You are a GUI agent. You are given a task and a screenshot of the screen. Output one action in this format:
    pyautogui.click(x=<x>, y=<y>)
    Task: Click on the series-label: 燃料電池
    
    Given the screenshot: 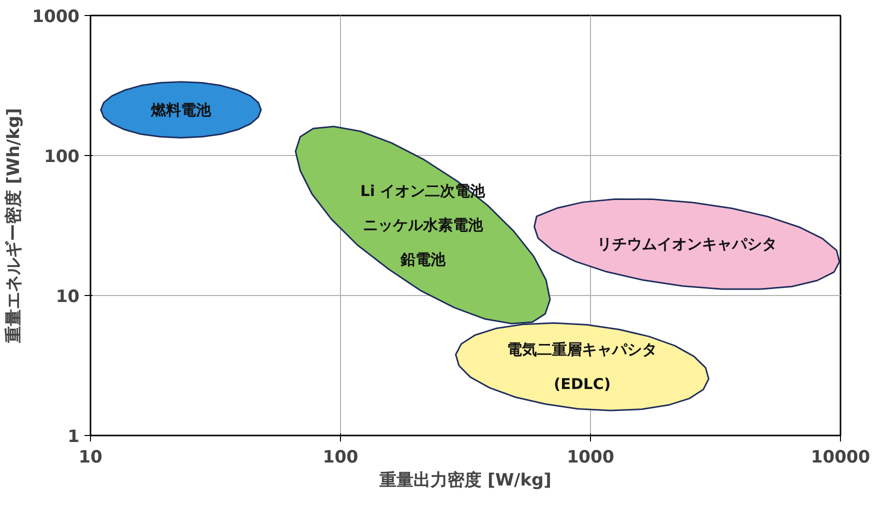 What is the action you would take?
    pyautogui.click(x=181, y=109)
    